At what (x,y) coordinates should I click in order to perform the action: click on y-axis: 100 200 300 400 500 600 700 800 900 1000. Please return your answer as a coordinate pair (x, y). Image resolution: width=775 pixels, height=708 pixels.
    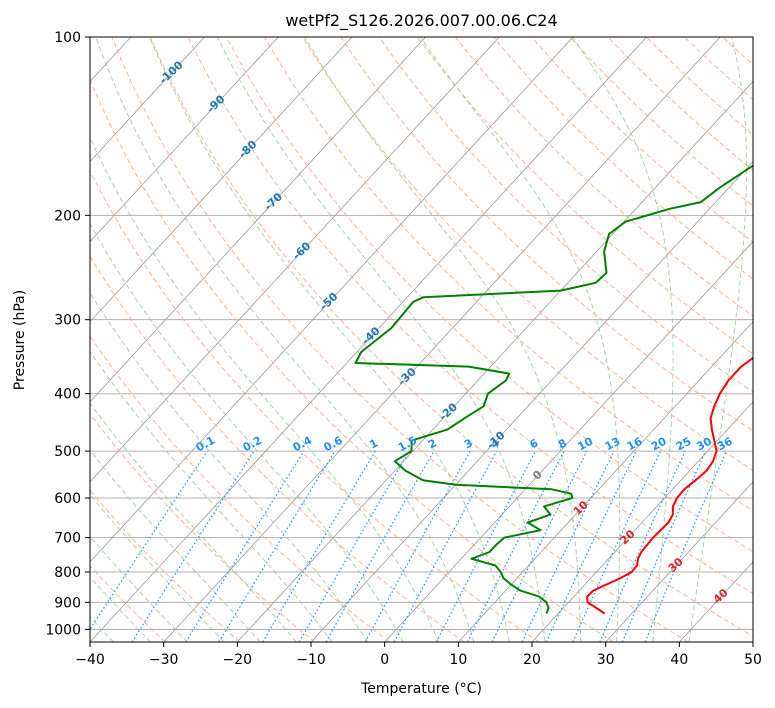
    Looking at the image, I should click on (67, 334).